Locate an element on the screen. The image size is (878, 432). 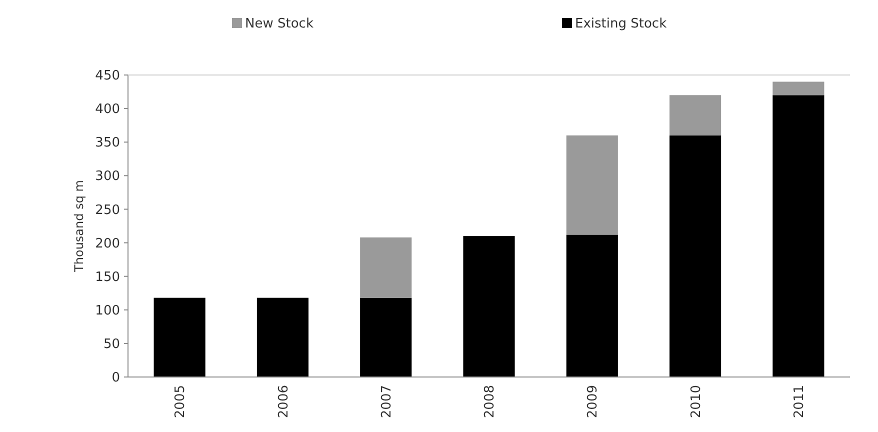
x-tick-label: 2010 is located at coordinates (696, 401).